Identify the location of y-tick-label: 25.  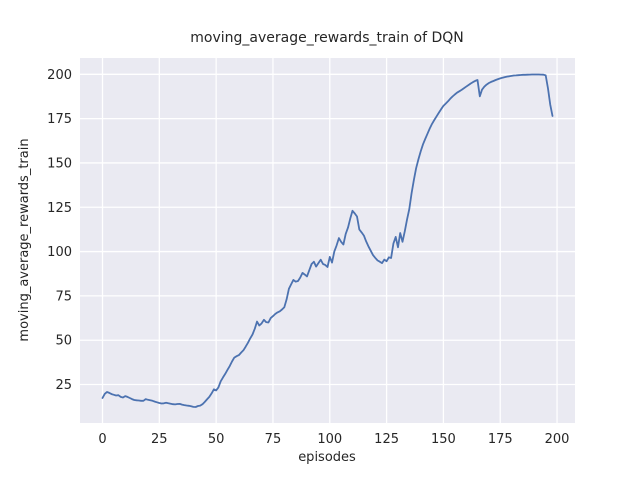
(63, 385).